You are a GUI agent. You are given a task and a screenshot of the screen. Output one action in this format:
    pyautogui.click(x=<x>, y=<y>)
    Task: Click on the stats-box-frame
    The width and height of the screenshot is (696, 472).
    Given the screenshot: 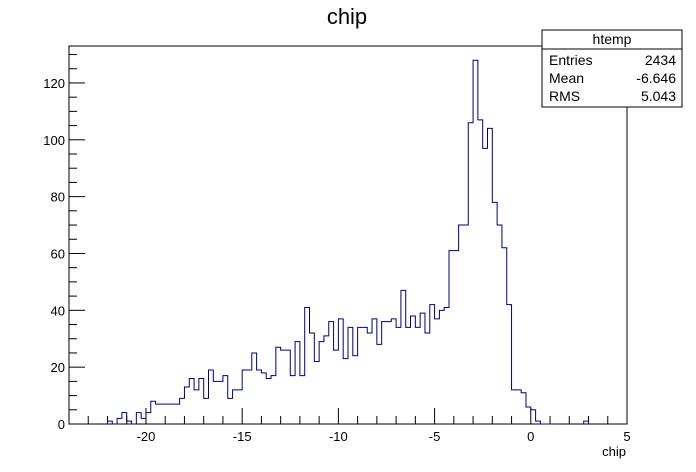 What is the action you would take?
    pyautogui.click(x=612, y=68)
    